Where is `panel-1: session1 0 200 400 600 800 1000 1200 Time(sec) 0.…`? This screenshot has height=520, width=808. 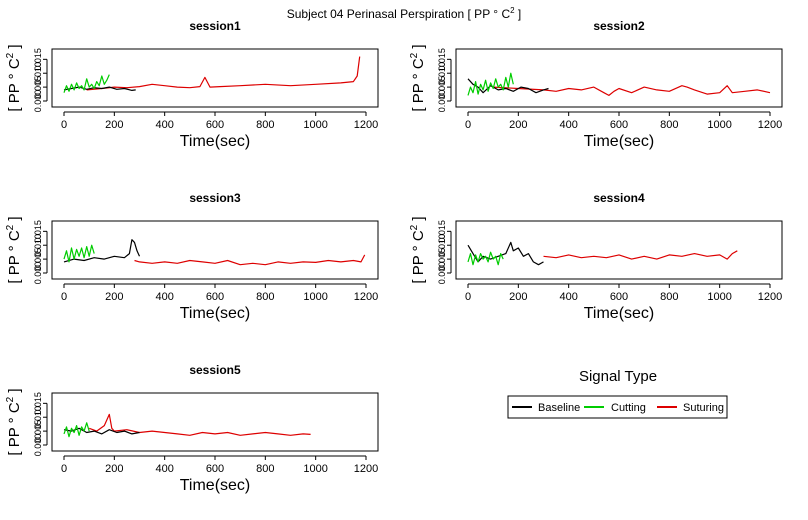
panel-1: session1 0 200 400 600 800 1000 1200 Time(sec) 0.… is located at coordinates (192, 84).